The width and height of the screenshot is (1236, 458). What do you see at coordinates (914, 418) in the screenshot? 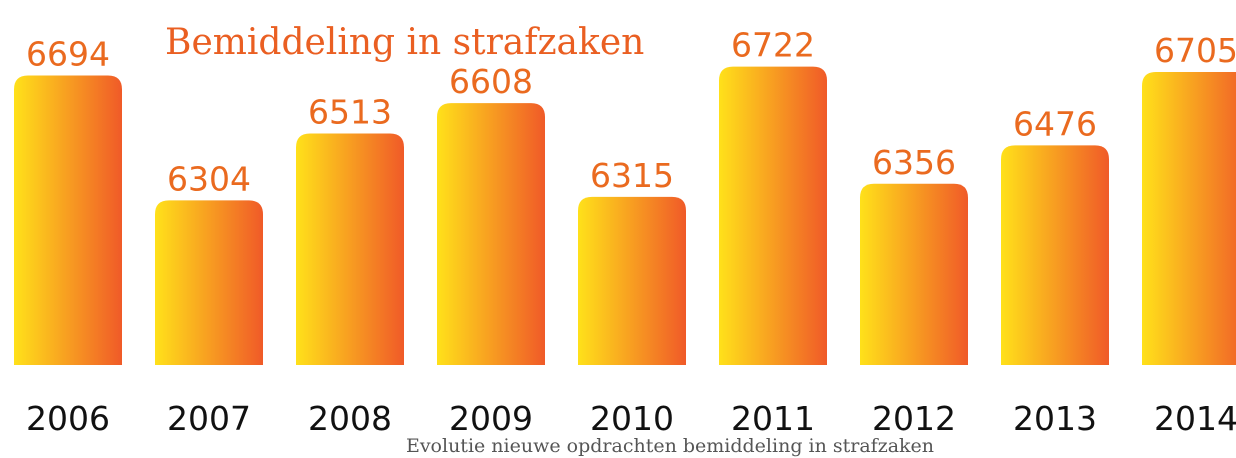
I see `x-tick-label: 2012` at bounding box center [914, 418].